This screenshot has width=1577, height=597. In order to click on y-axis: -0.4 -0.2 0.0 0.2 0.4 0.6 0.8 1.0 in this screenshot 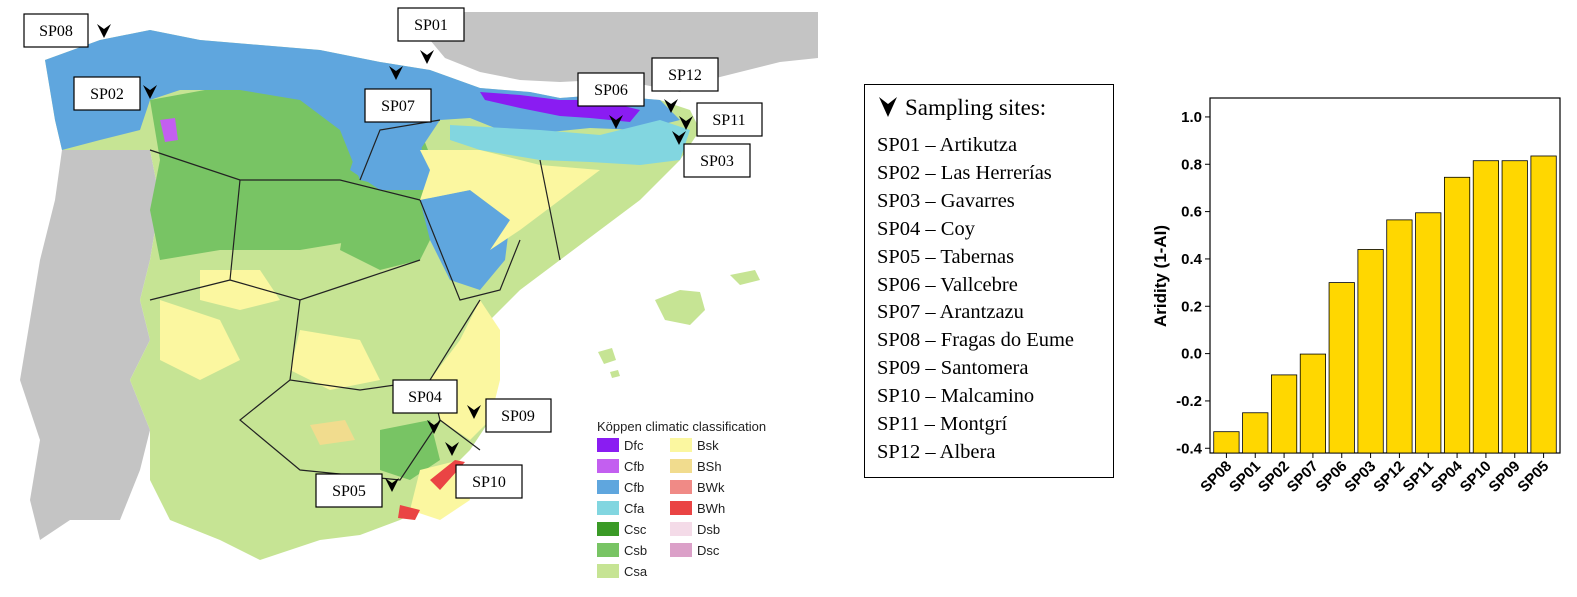, I will do `click(1193, 283)`.